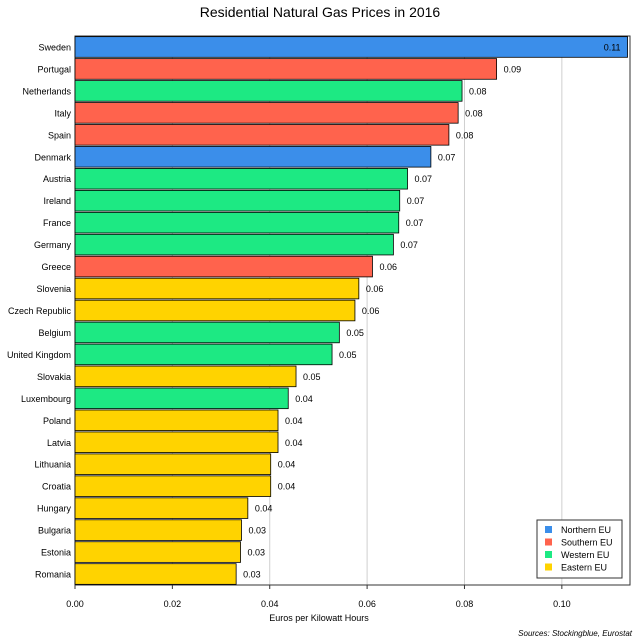 The height and width of the screenshot is (640, 640). What do you see at coordinates (52, 157) in the screenshot?
I see `category-label: Denmark` at bounding box center [52, 157].